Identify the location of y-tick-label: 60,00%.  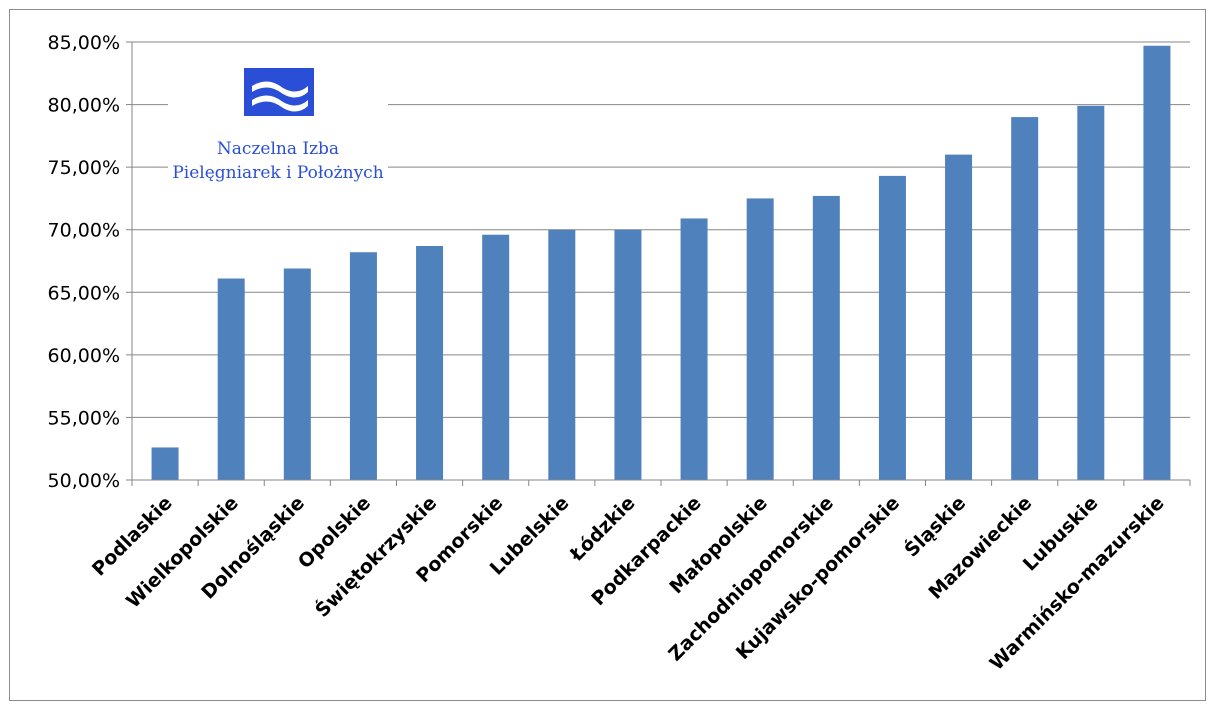
(84, 356).